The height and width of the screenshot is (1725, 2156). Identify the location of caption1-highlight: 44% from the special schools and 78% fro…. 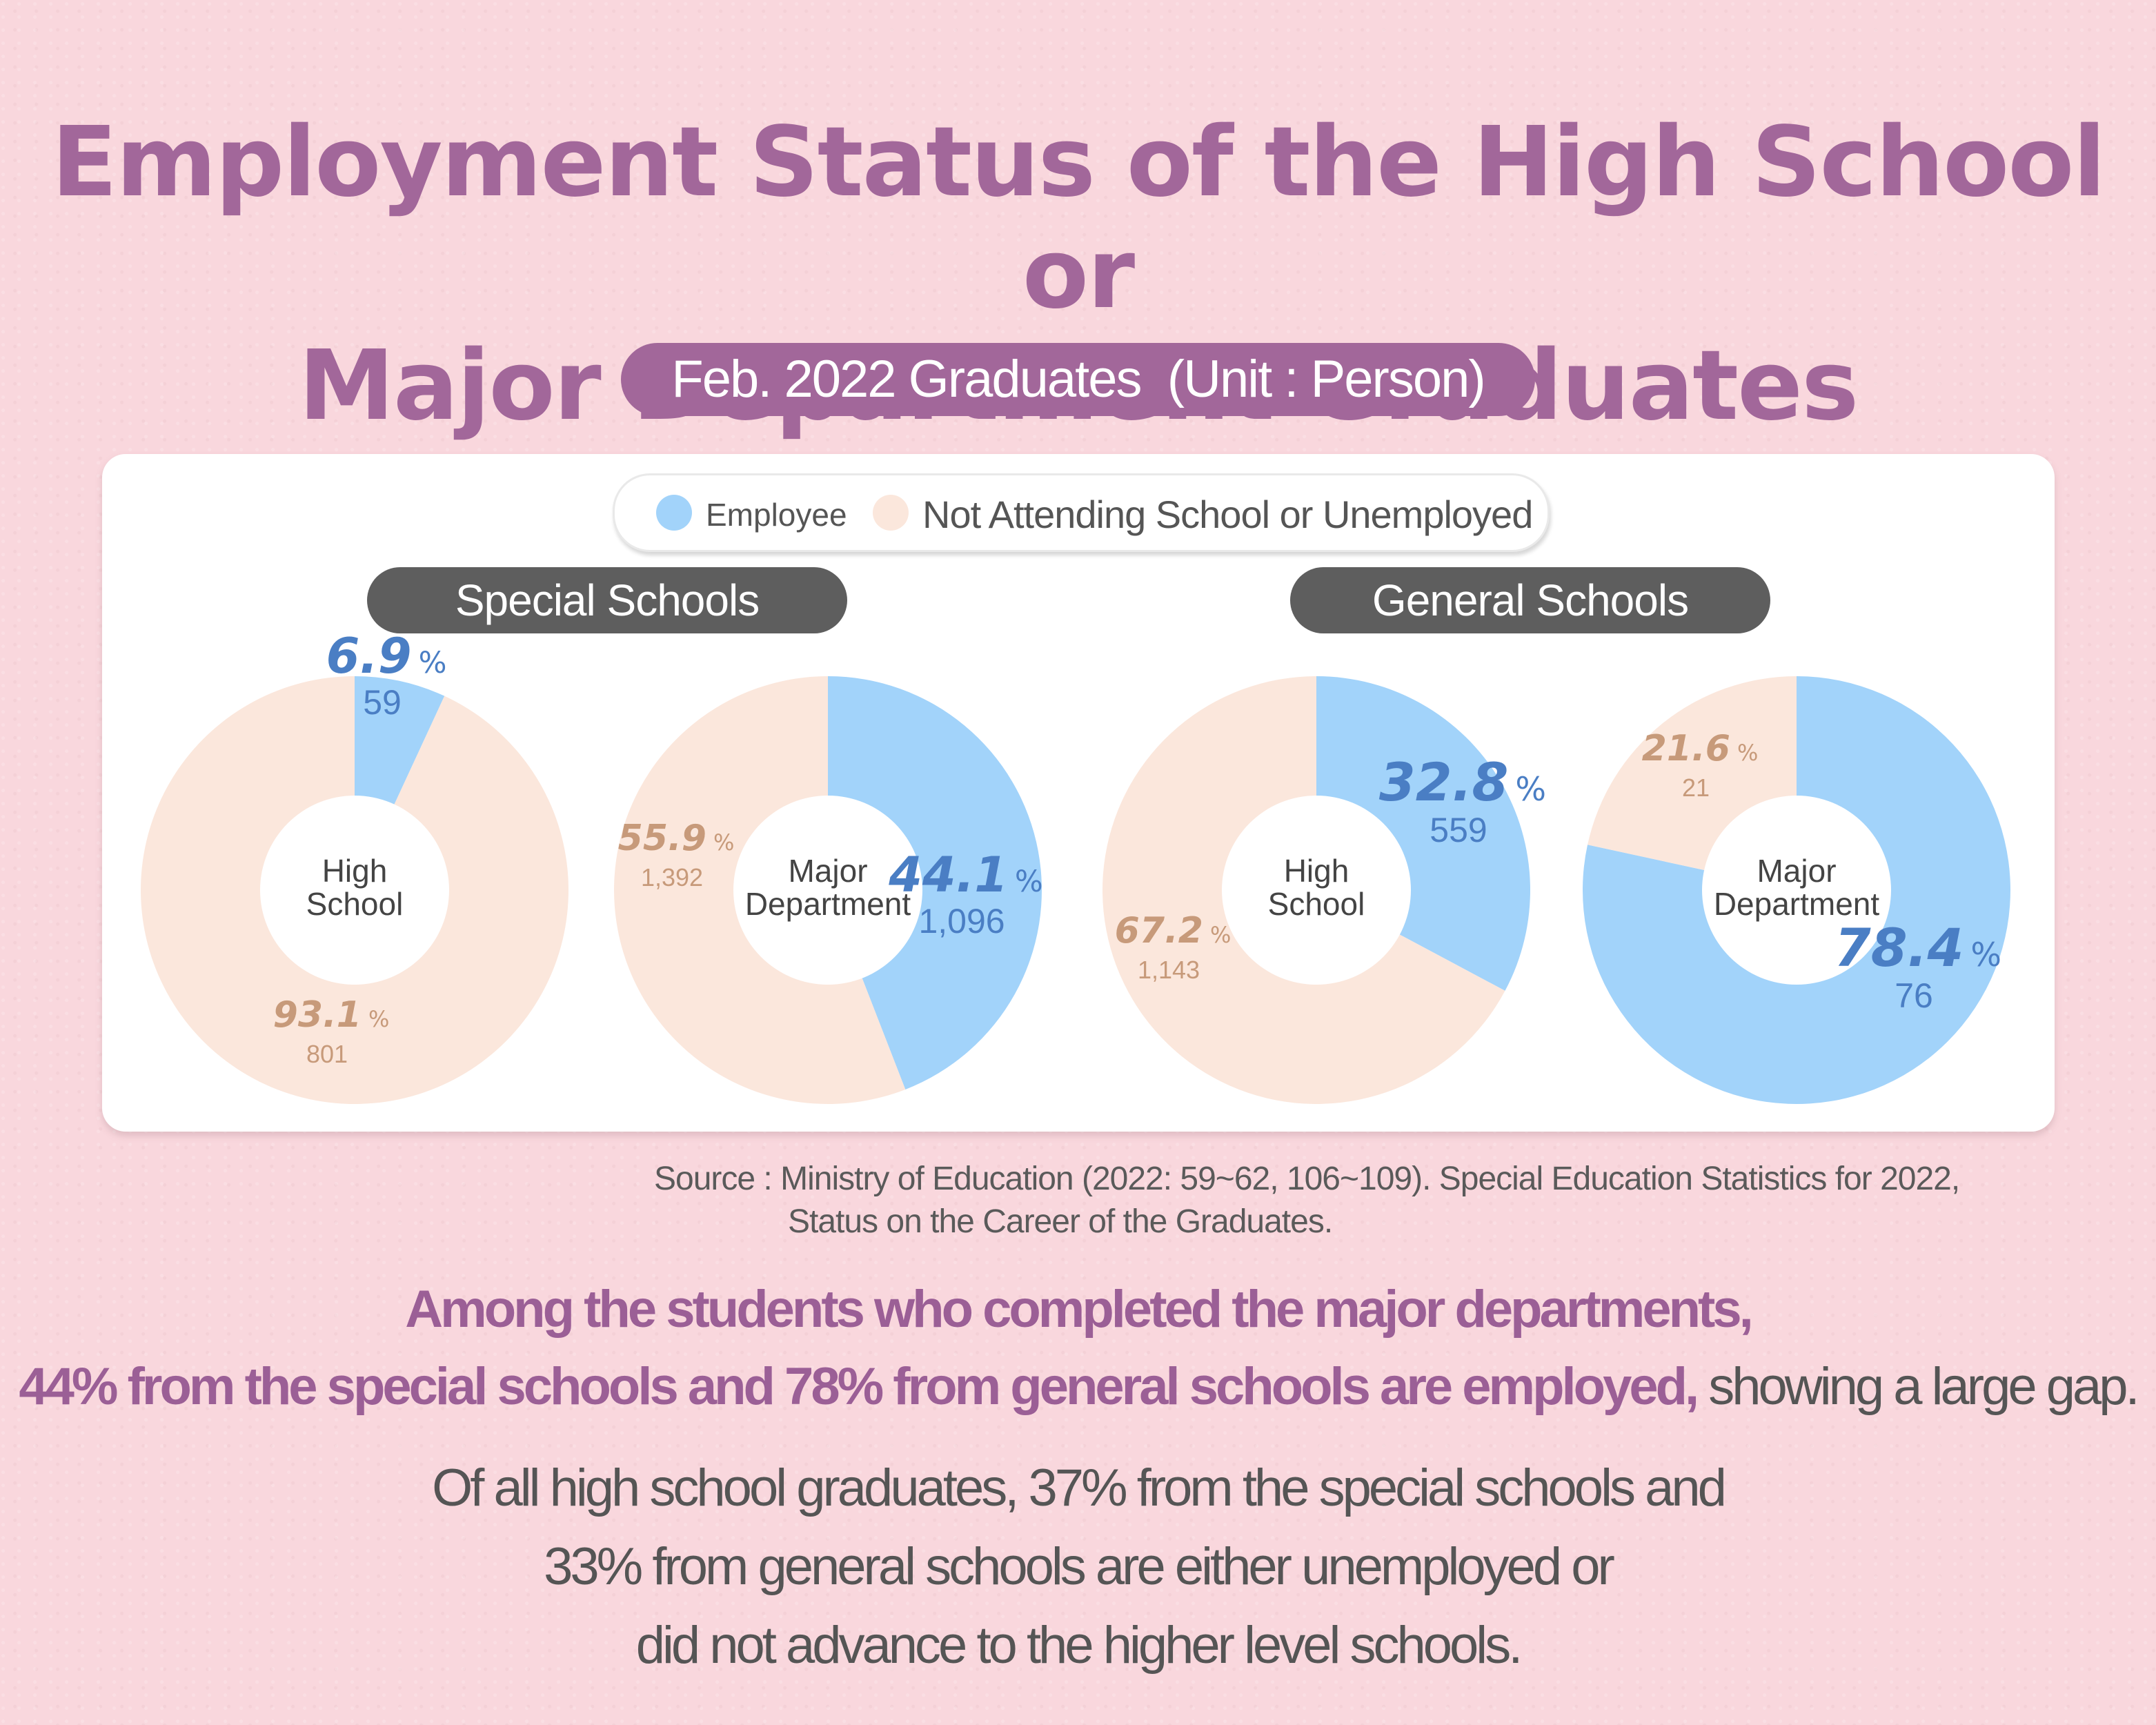
(859, 1386).